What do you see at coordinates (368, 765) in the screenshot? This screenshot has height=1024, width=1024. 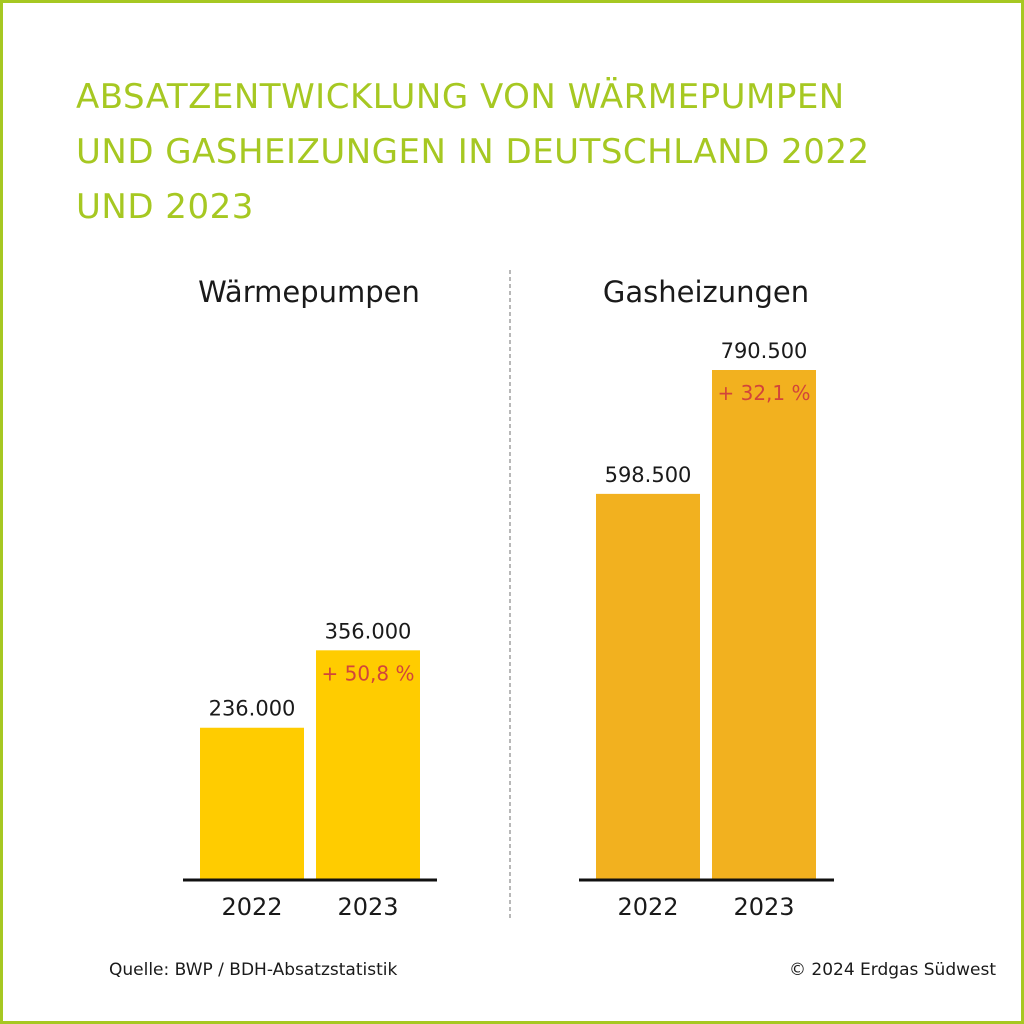 I see `bar-waermepumpen-2023` at bounding box center [368, 765].